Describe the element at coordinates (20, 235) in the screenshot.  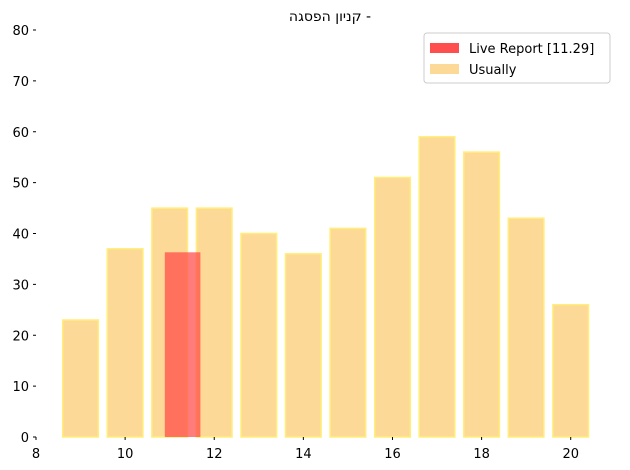
I see `y-tick-label: 40` at that location.